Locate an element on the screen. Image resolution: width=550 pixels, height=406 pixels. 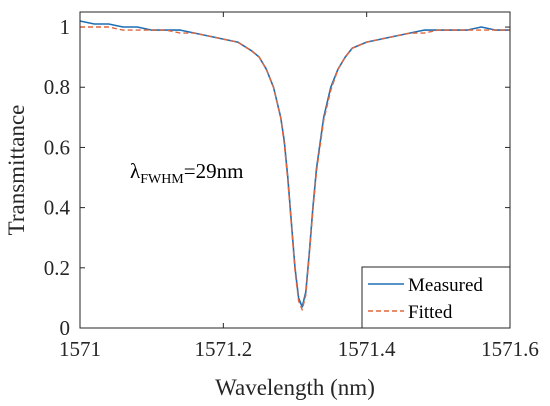
annotation-subscript: FWHM is located at coordinates (162, 179).